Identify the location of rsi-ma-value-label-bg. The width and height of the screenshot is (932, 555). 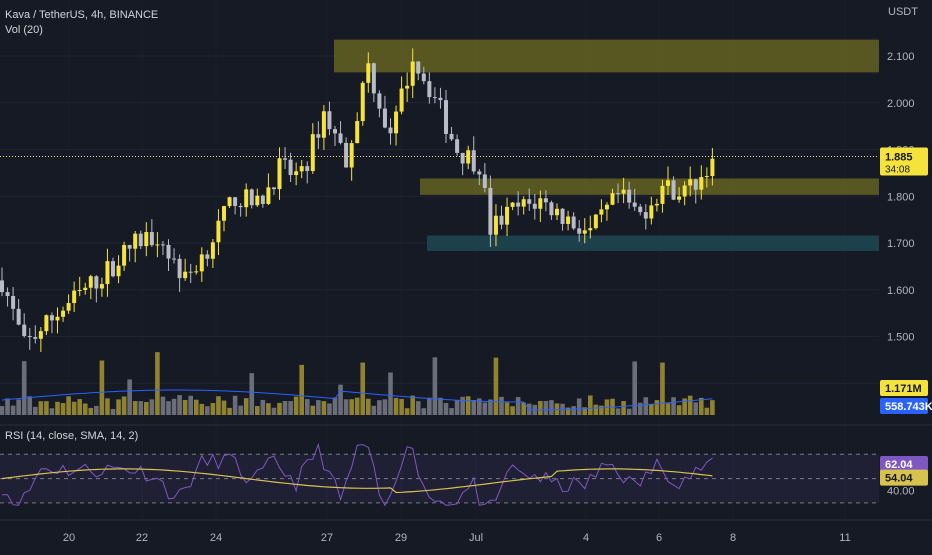
(904, 477).